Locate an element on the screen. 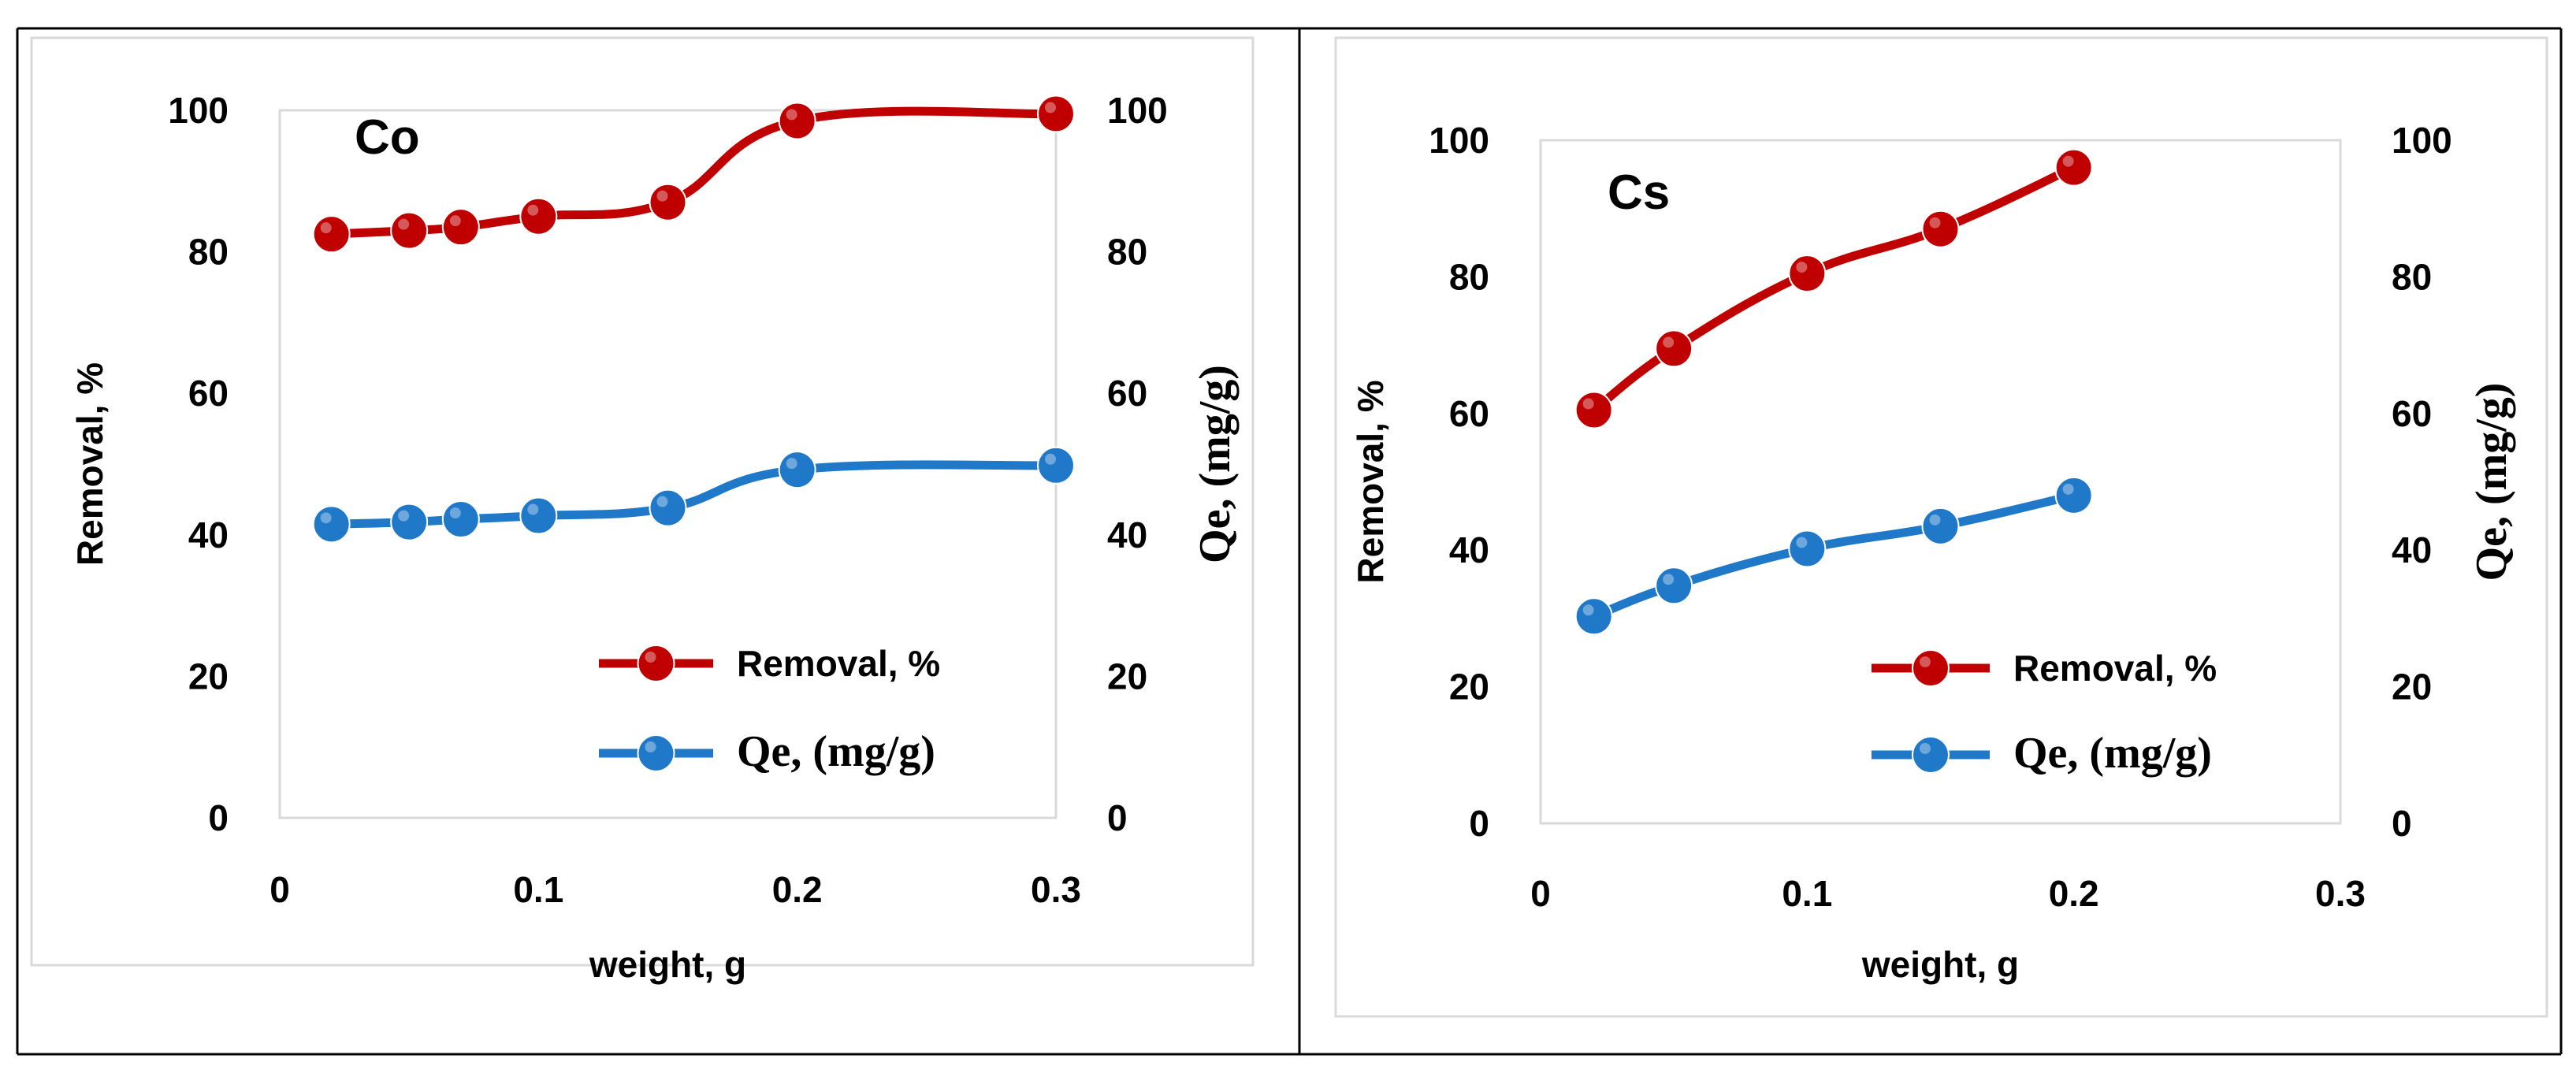 The height and width of the screenshot is (1081, 2576). x-tick-label: 0 is located at coordinates (279, 889).